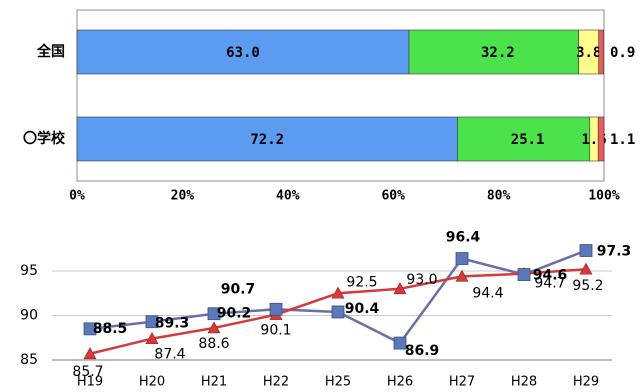 This screenshot has height=392, width=640. What do you see at coordinates (549, 284) in the screenshot?
I see `data-label: 94.7` at bounding box center [549, 284].